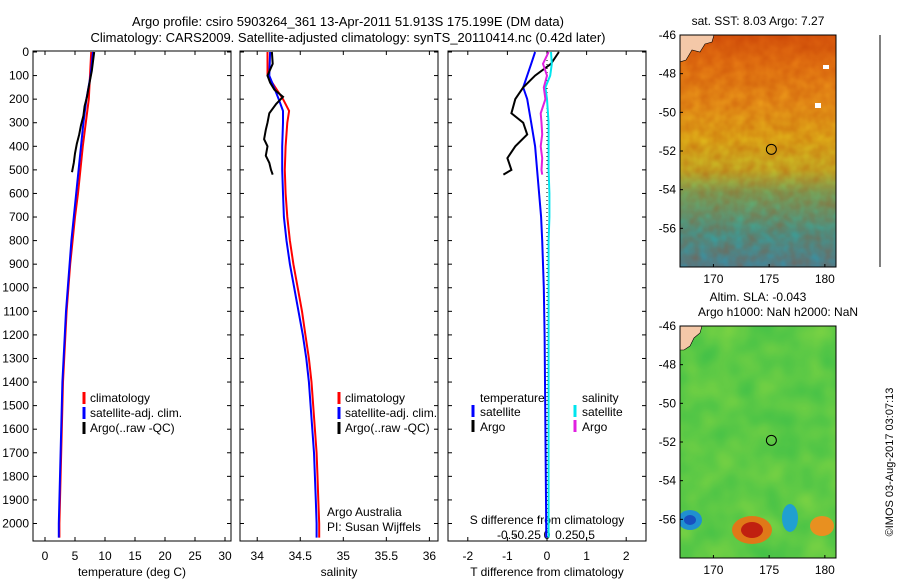 The height and width of the screenshot is (580, 900). I want to click on depth-tick-label: 800, so click(19, 241).